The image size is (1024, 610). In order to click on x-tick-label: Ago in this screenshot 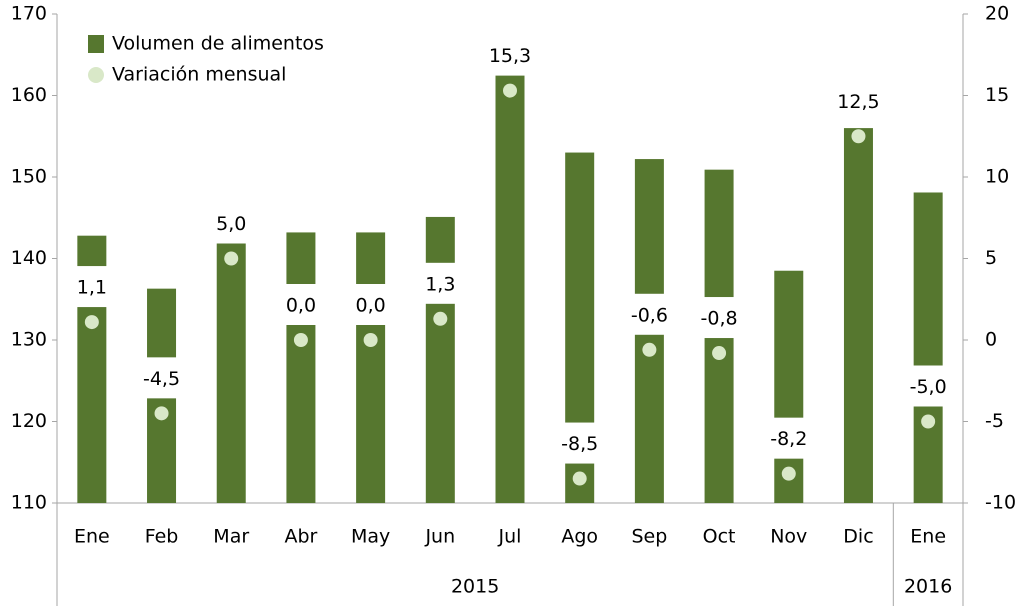, I will do `click(579, 537)`.